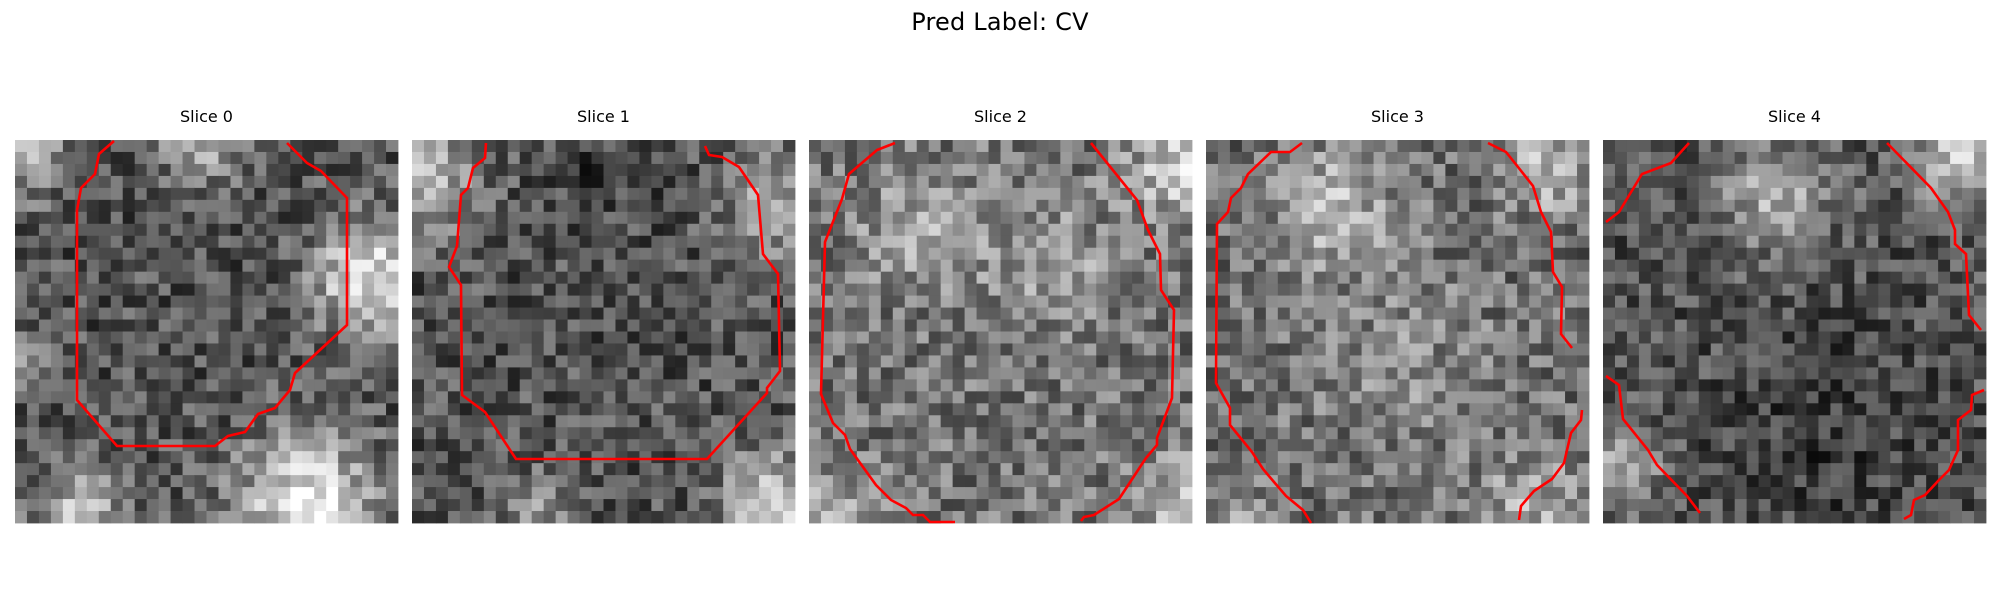  I want to click on slice-3-contour-right-lower, so click(1550, 465).